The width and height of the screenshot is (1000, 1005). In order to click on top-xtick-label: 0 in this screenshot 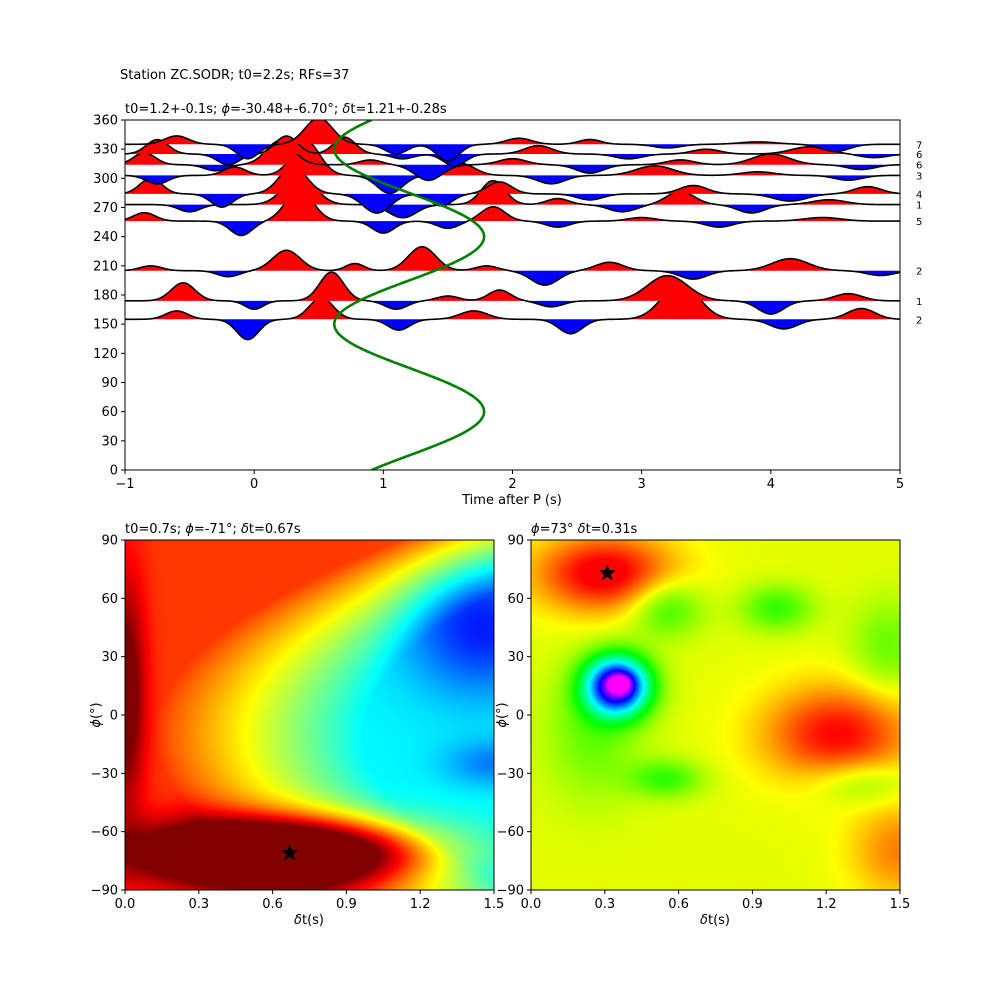, I will do `click(254, 484)`.